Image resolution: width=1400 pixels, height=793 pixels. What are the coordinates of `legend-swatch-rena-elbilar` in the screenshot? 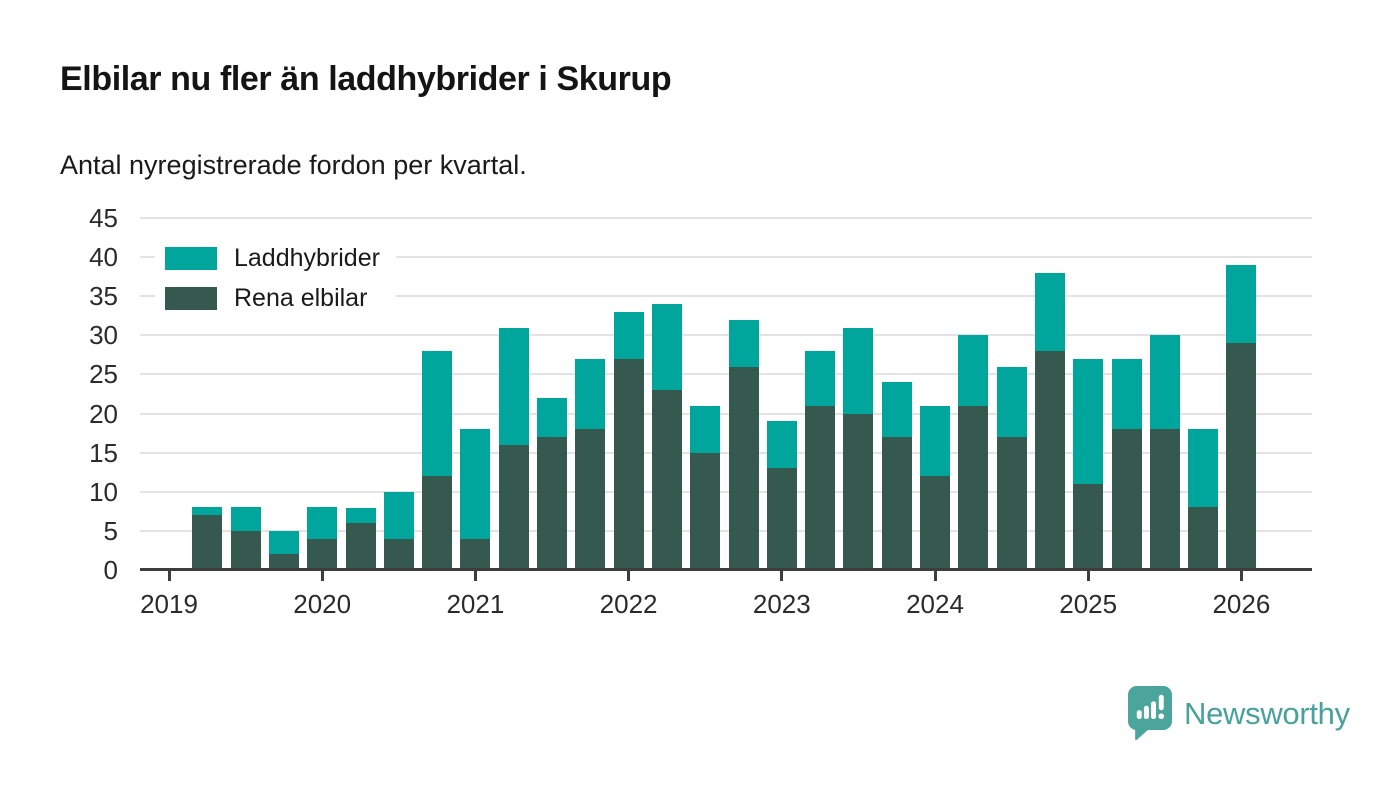 It's located at (191, 298).